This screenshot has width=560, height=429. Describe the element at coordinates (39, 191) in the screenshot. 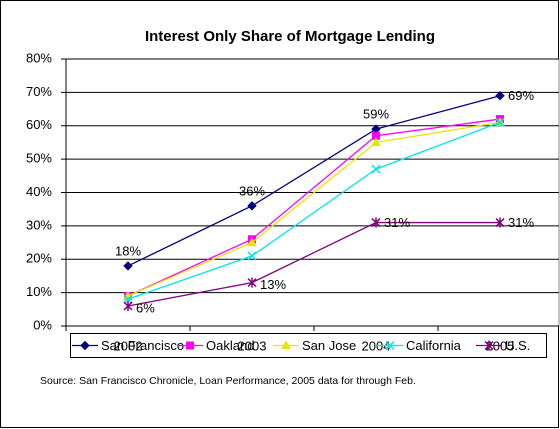

I see `y-tick-label: 40%` at that location.